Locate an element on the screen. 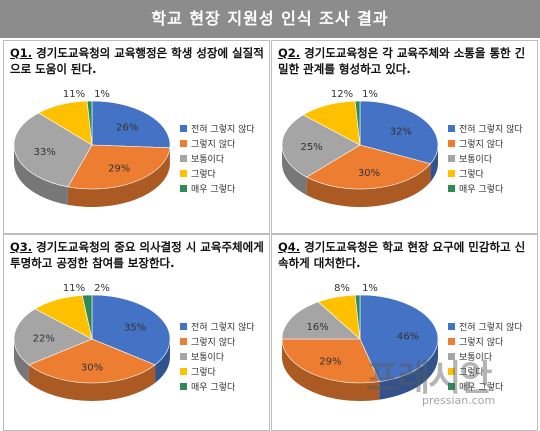 This screenshot has width=540, height=431. data-label-보통이다: 33% is located at coordinates (45, 152).